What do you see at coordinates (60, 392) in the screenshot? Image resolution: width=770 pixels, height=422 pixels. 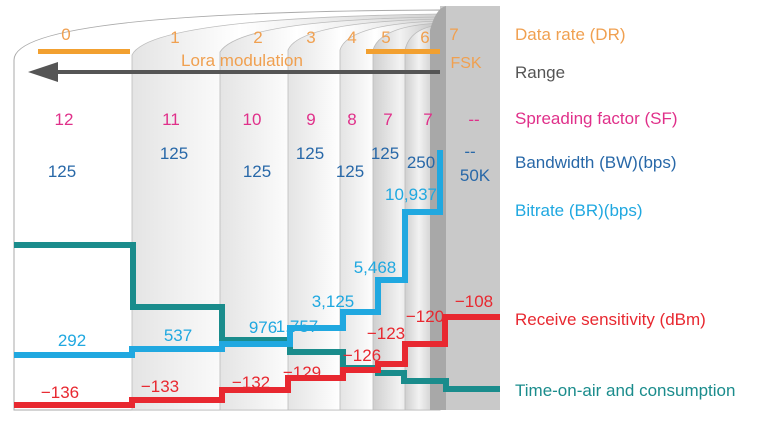 I see `rs-value-0: −136` at bounding box center [60, 392].